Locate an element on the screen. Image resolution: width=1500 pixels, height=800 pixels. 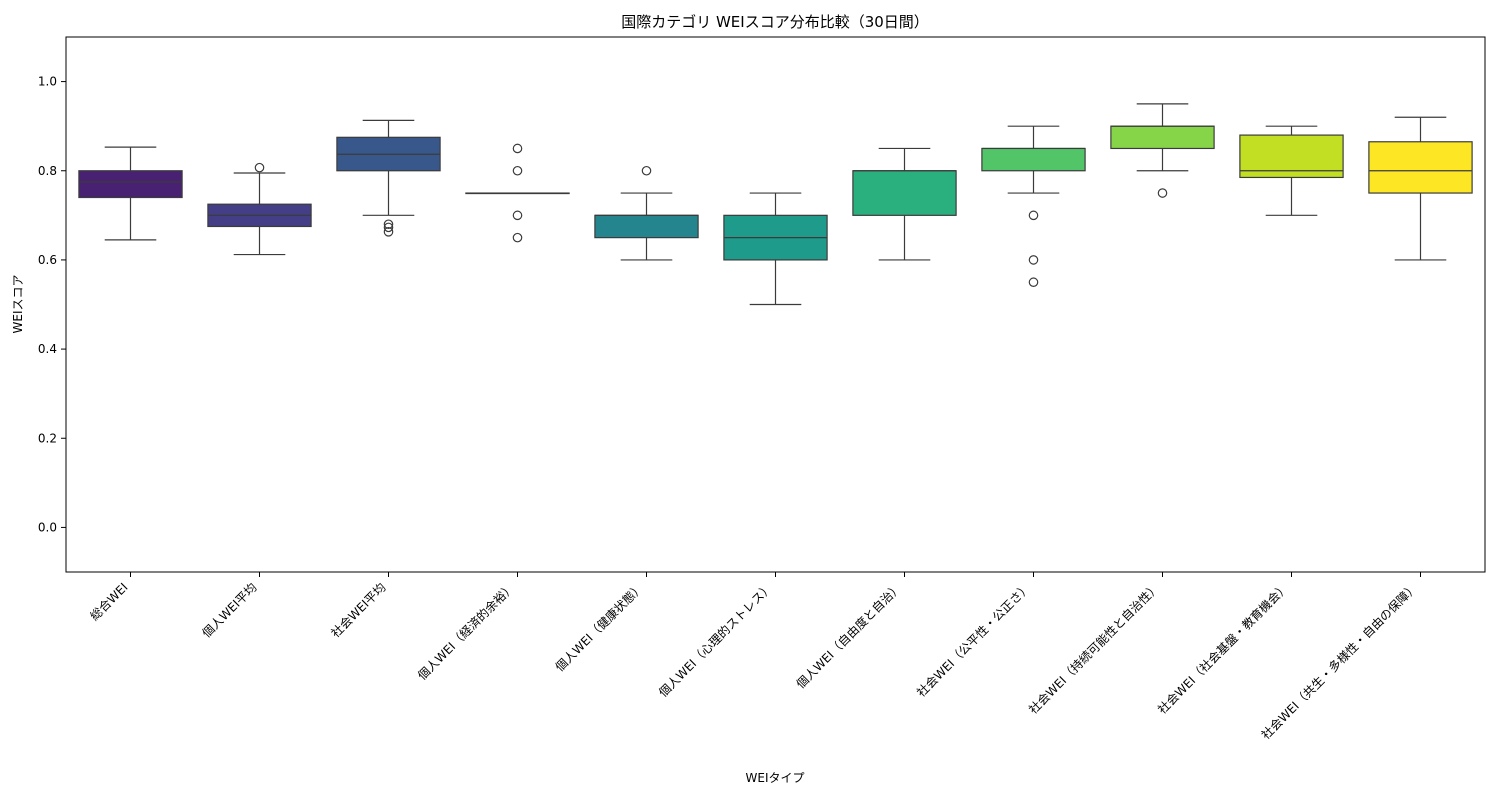
y-tick-label: 0.6 is located at coordinates (47, 260).